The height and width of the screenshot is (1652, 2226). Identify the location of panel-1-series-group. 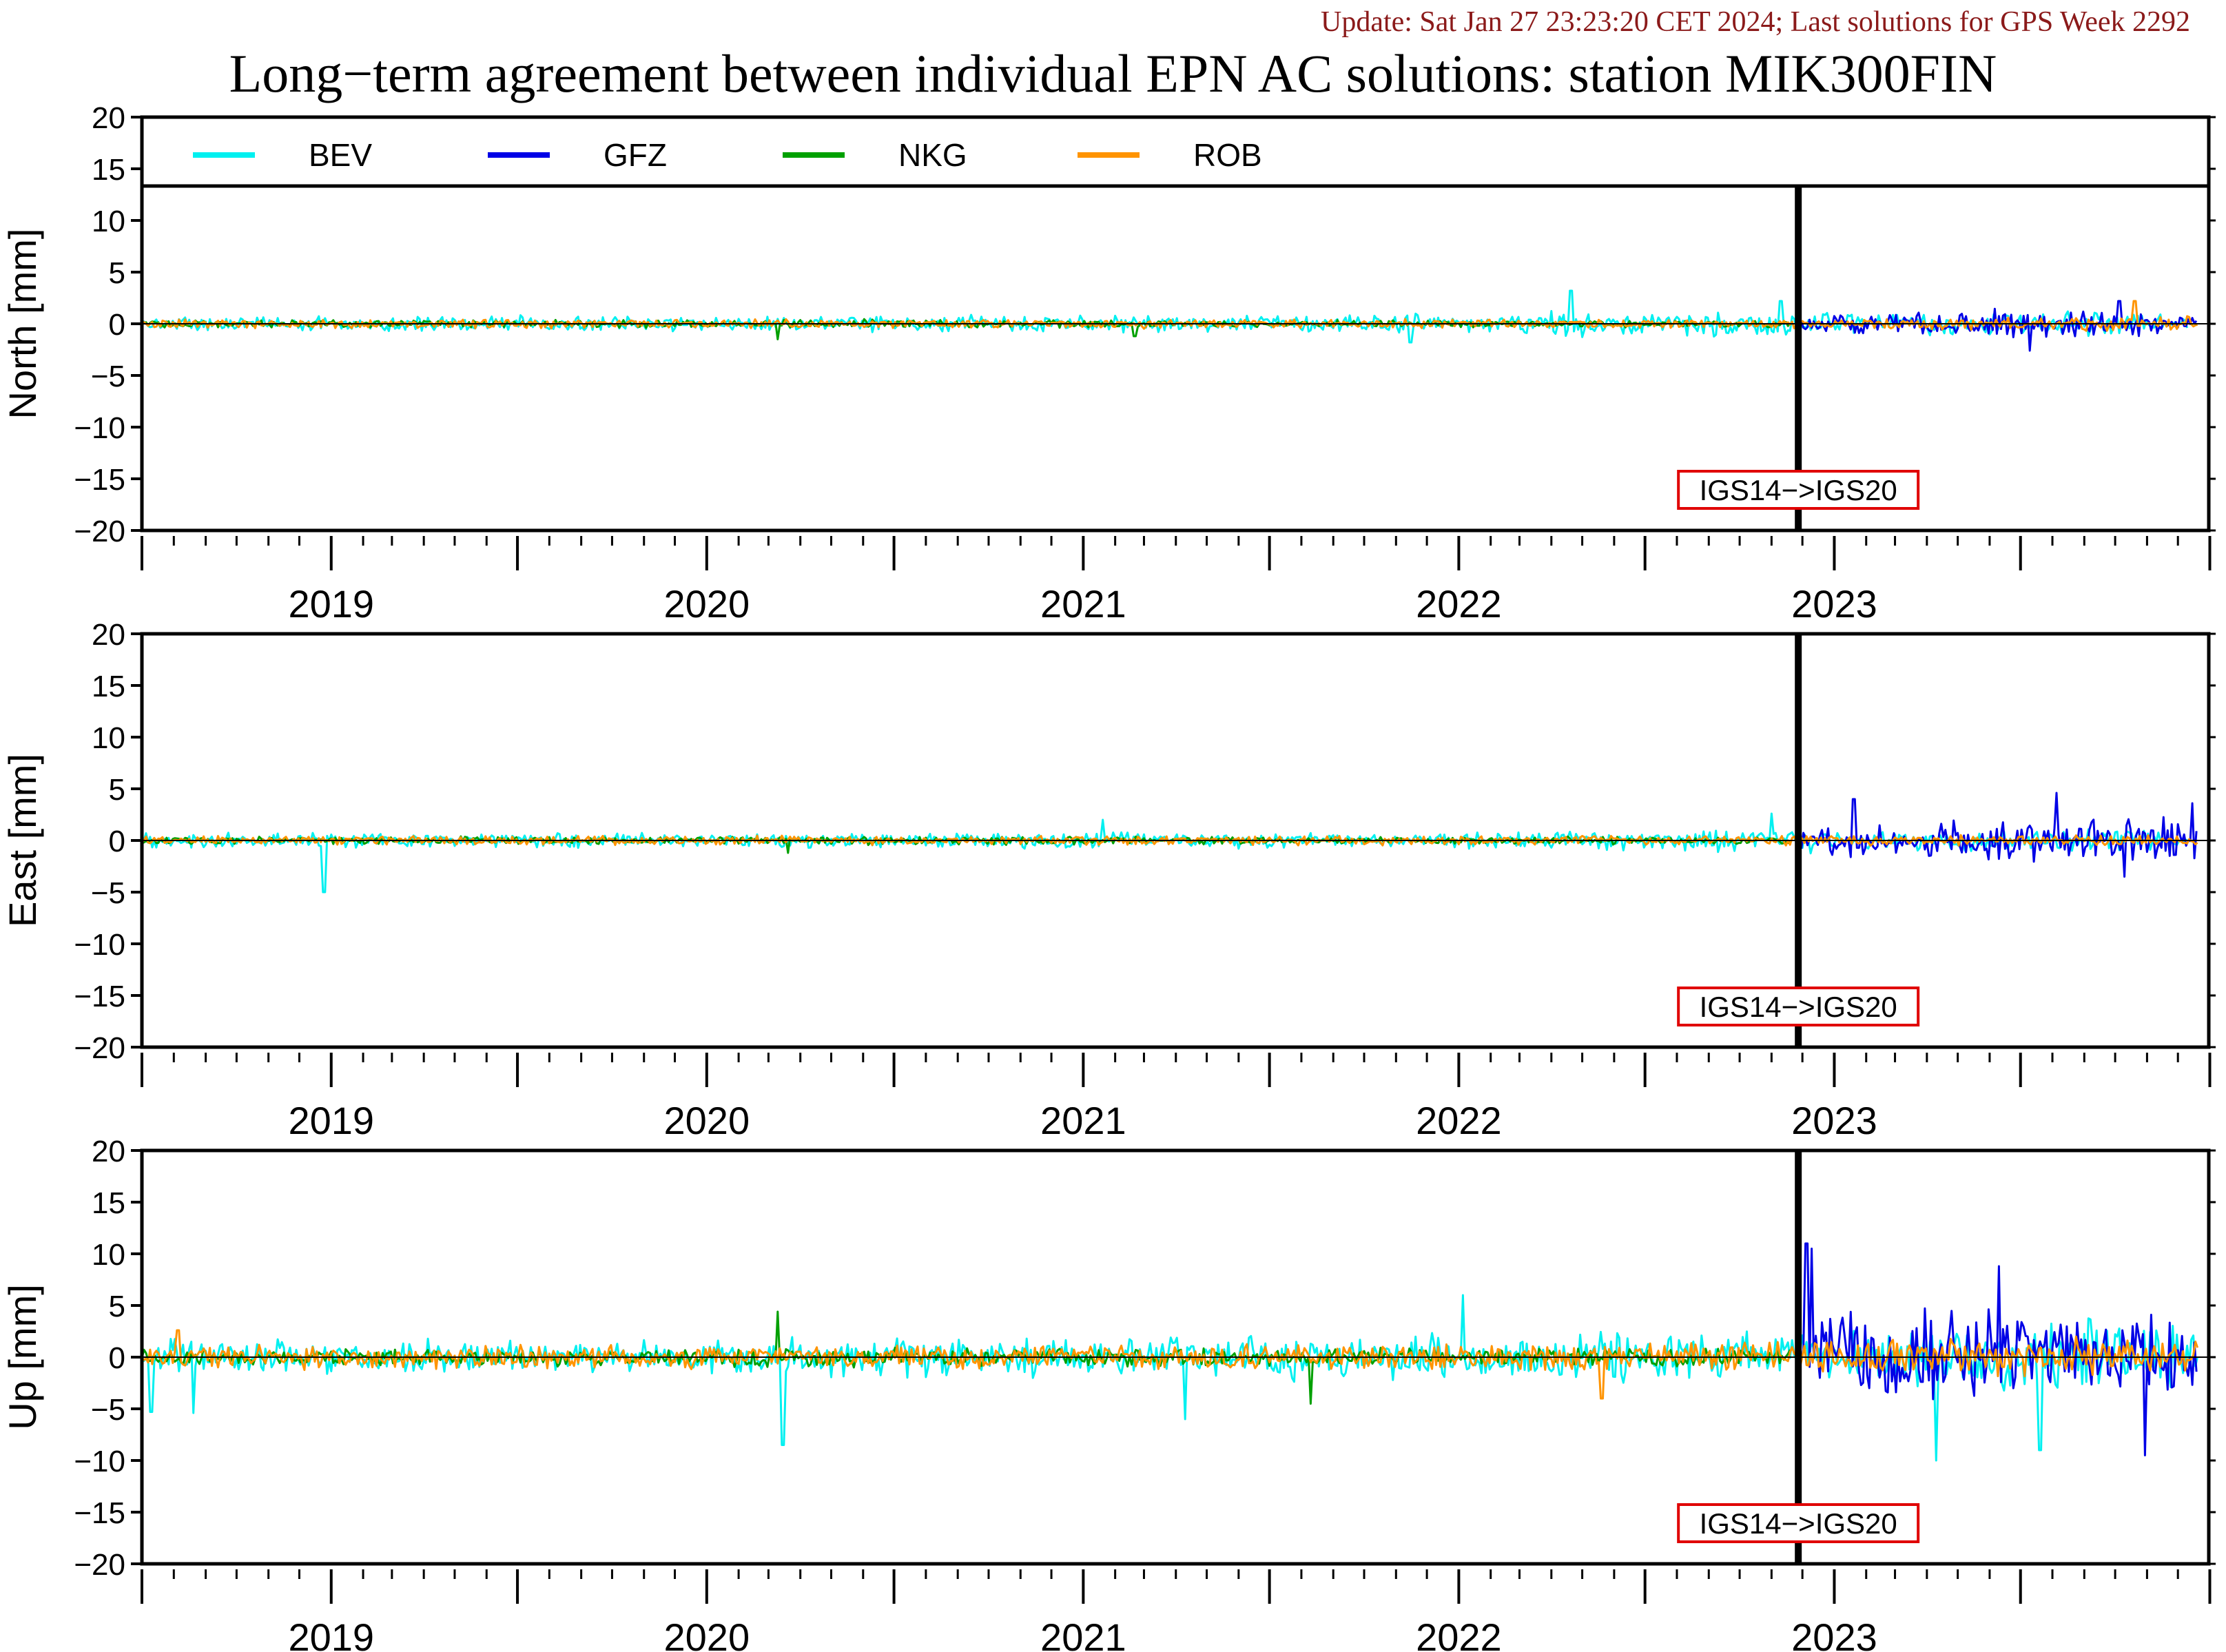
(1170, 320).